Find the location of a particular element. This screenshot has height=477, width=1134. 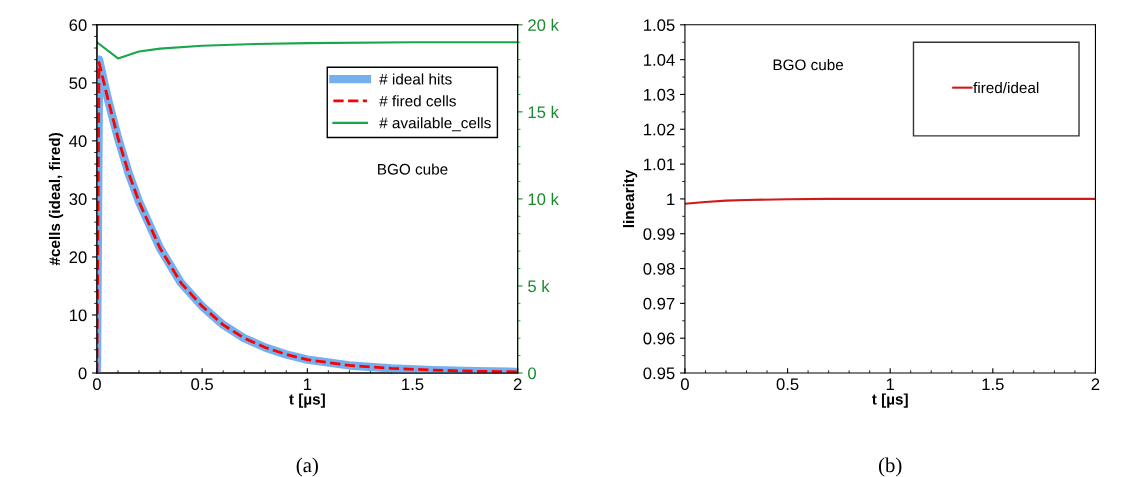

y2-tick-label: 15 k is located at coordinates (543, 112).